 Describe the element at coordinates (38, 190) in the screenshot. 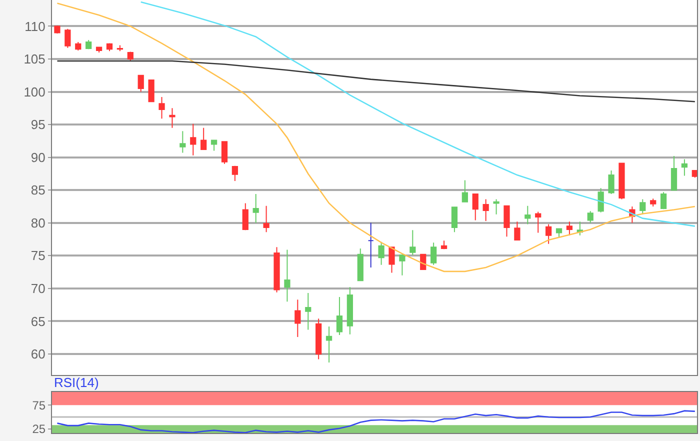

I see `y-tick-label: 85` at that location.